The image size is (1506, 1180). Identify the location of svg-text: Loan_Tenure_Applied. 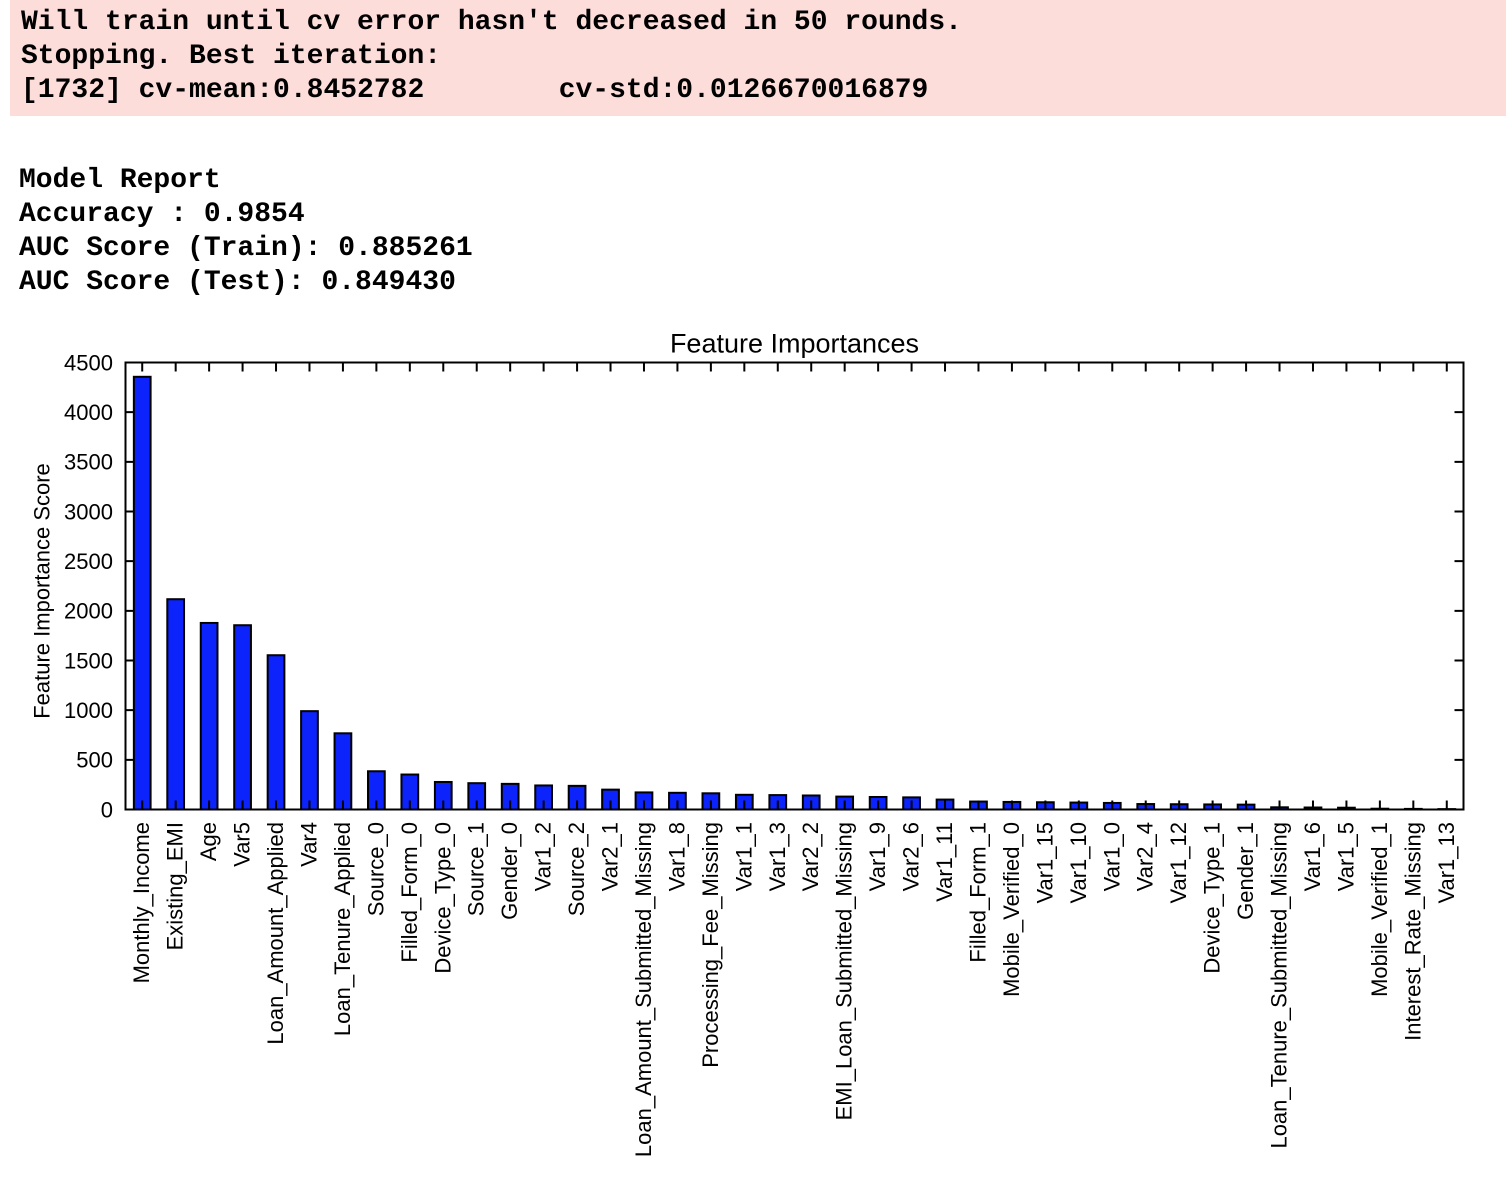
(342, 929).